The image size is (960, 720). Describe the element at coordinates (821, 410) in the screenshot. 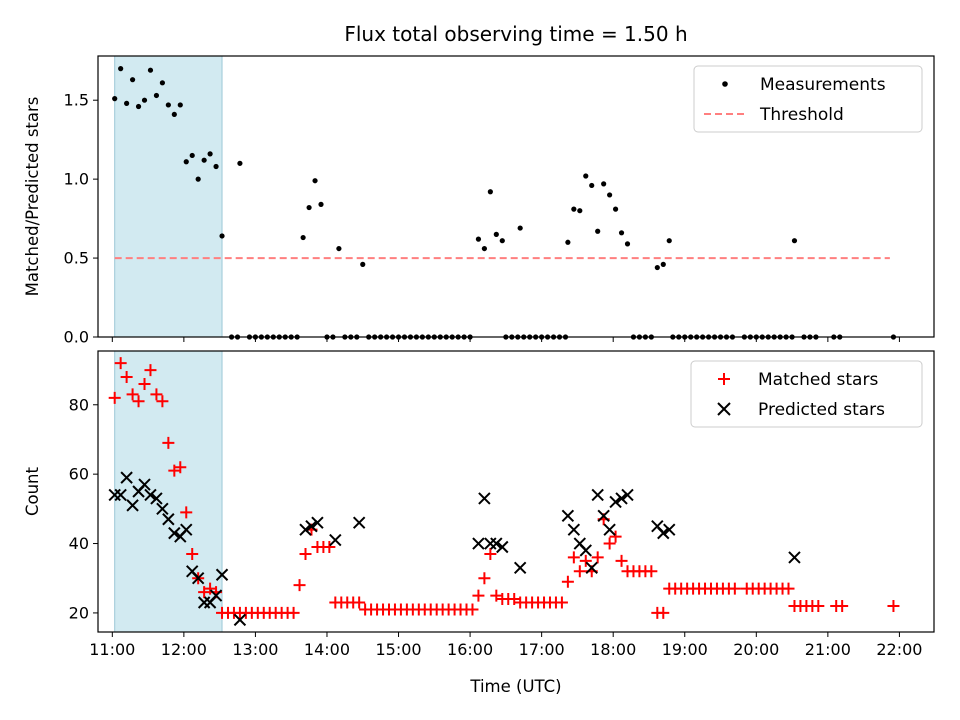

I see `predicted-legend-label: Predicted stars` at that location.